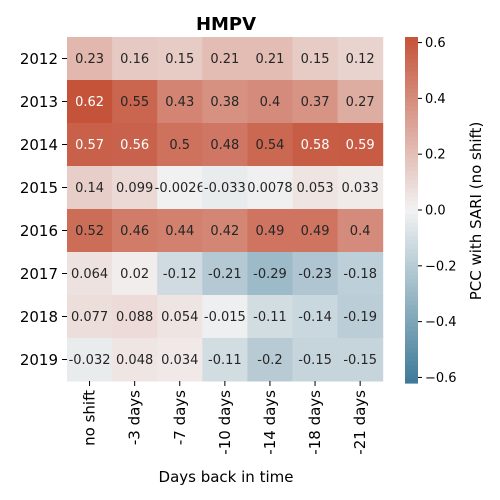 The height and width of the screenshot is (500, 500). I want to click on y-tick-label: 2017, so click(39, 274).